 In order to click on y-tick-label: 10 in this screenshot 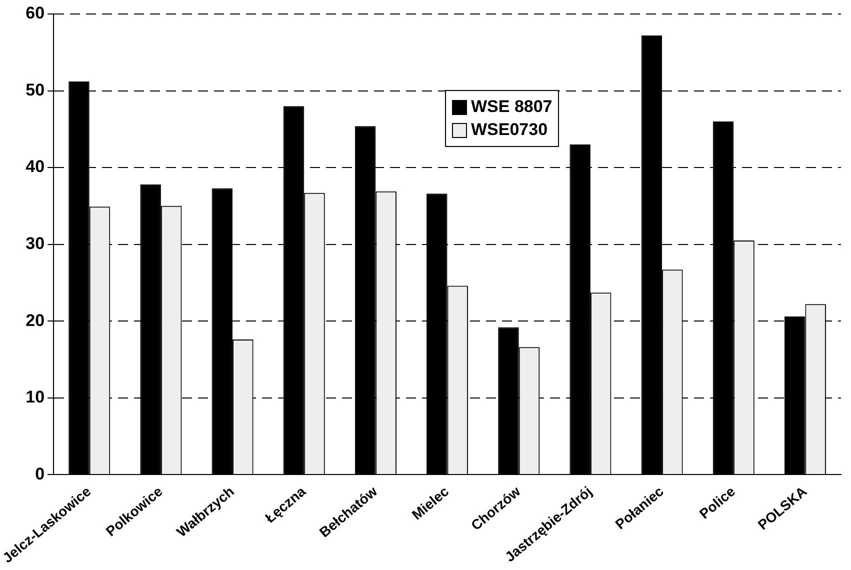, I will do `click(35, 397)`.